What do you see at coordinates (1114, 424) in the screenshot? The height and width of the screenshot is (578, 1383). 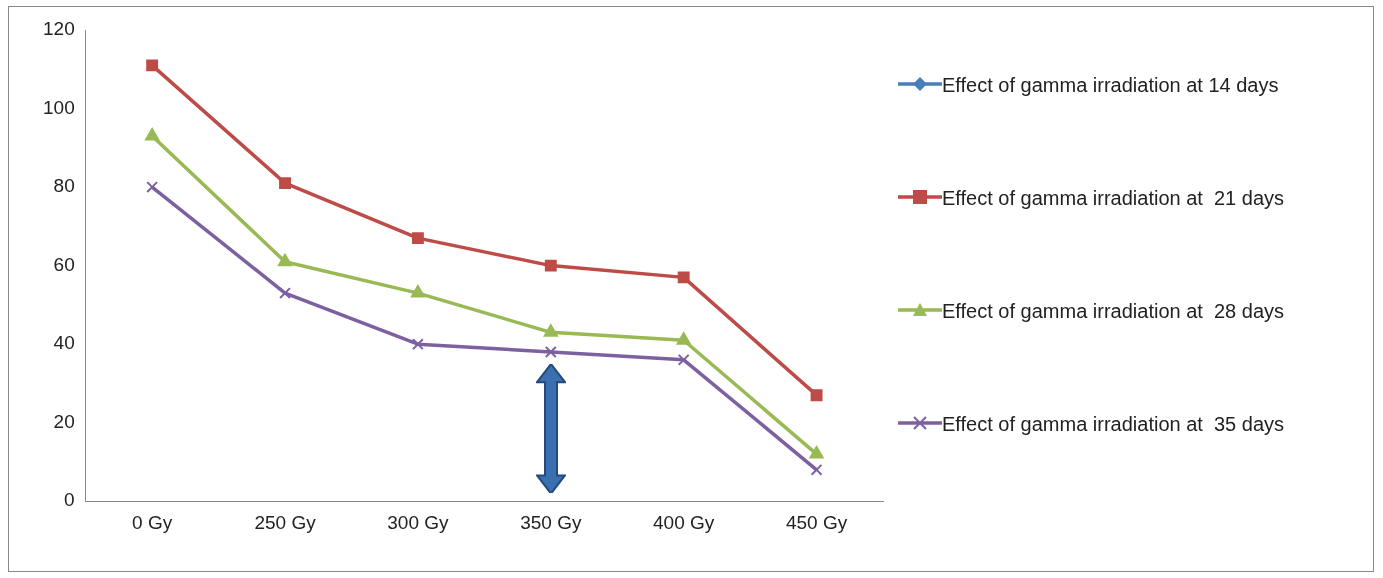 I see `legend-label: Effect of gamma irradiation at 35 days` at bounding box center [1114, 424].